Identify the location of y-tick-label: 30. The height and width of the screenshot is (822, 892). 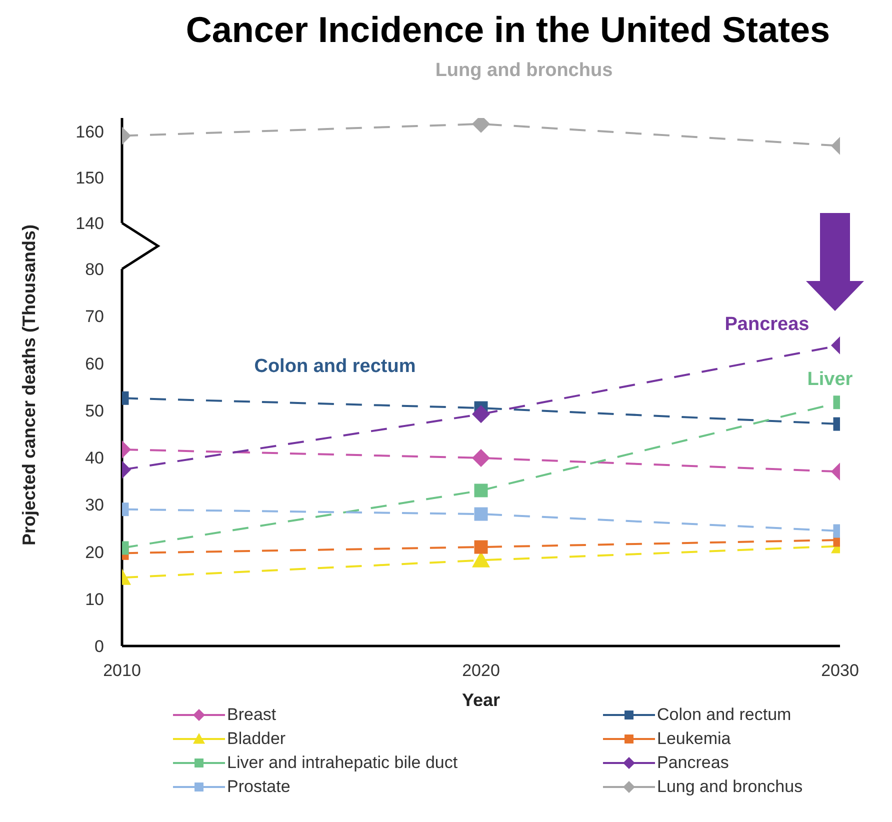
(94, 505).